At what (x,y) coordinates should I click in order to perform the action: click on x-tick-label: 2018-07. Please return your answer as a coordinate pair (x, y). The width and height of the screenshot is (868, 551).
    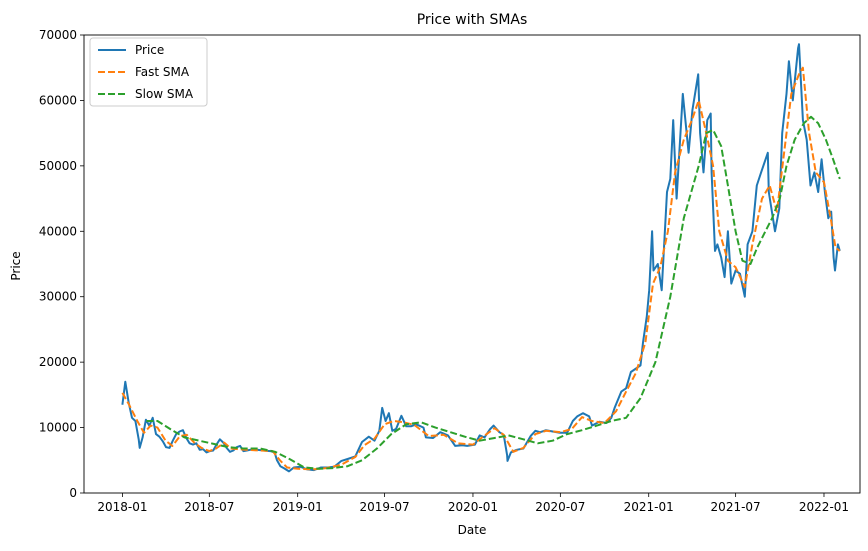
    Looking at the image, I should click on (209, 507).